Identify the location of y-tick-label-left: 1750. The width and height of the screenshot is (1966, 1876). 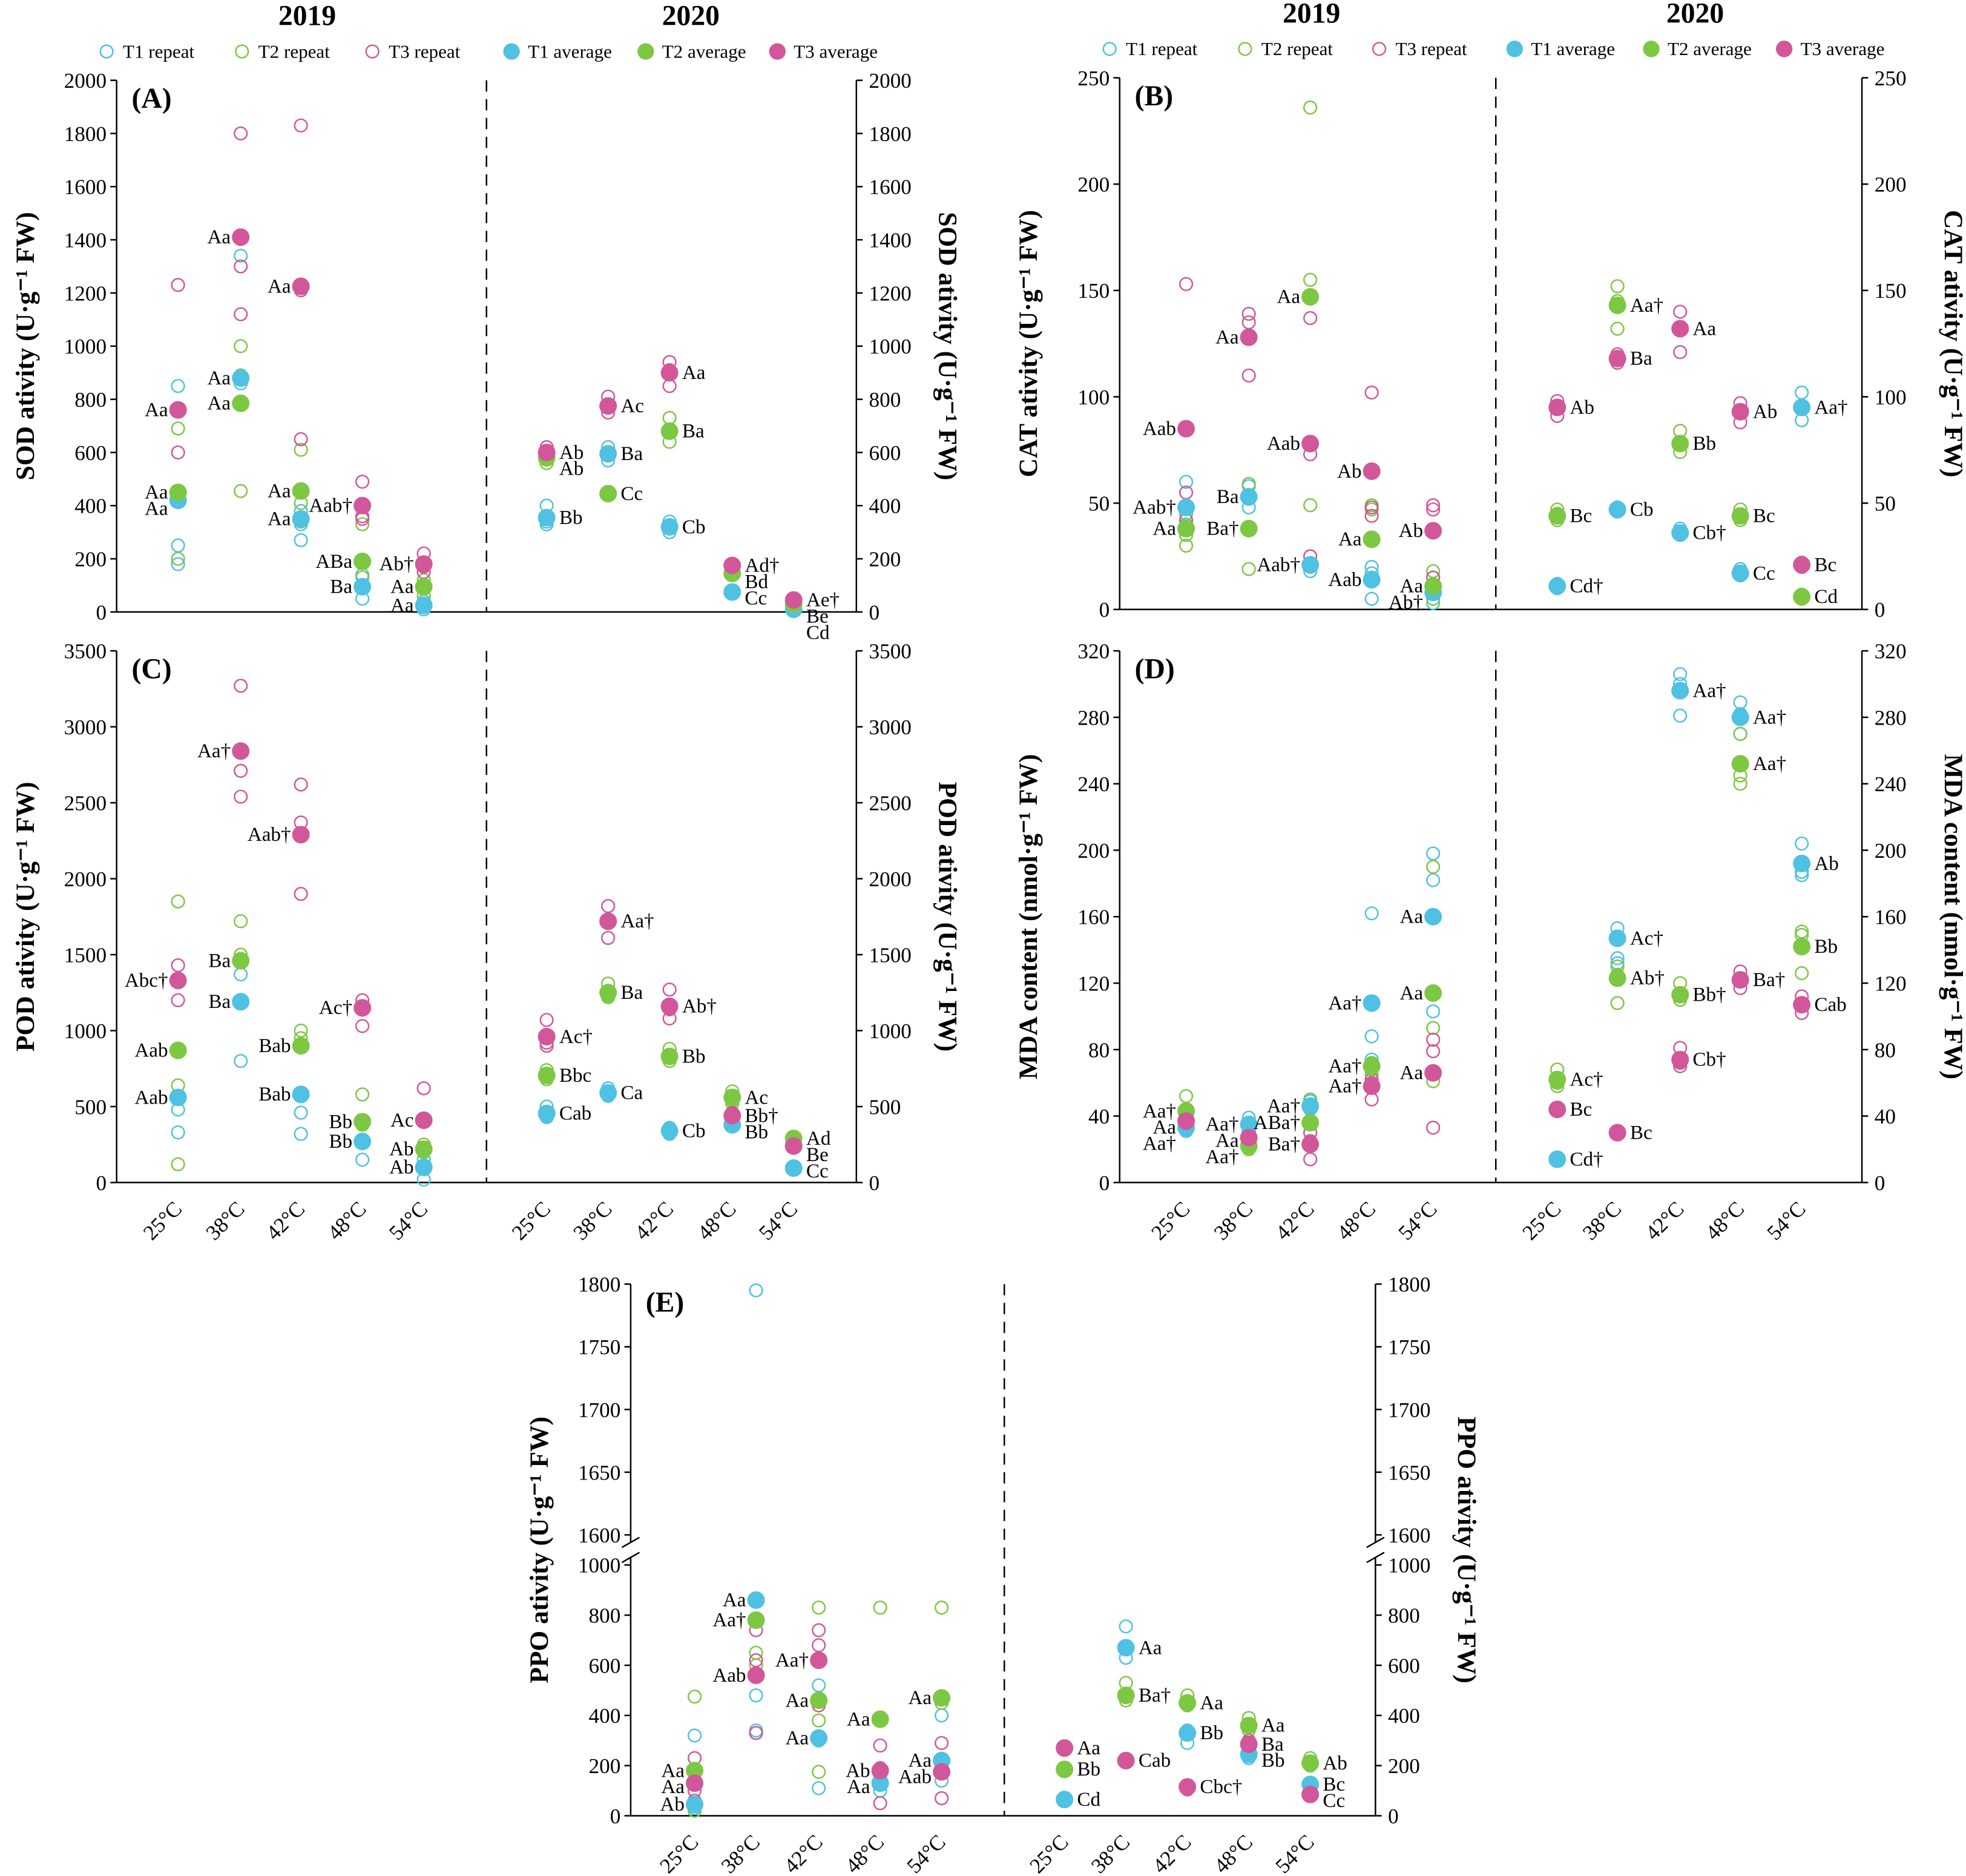
(599, 1347).